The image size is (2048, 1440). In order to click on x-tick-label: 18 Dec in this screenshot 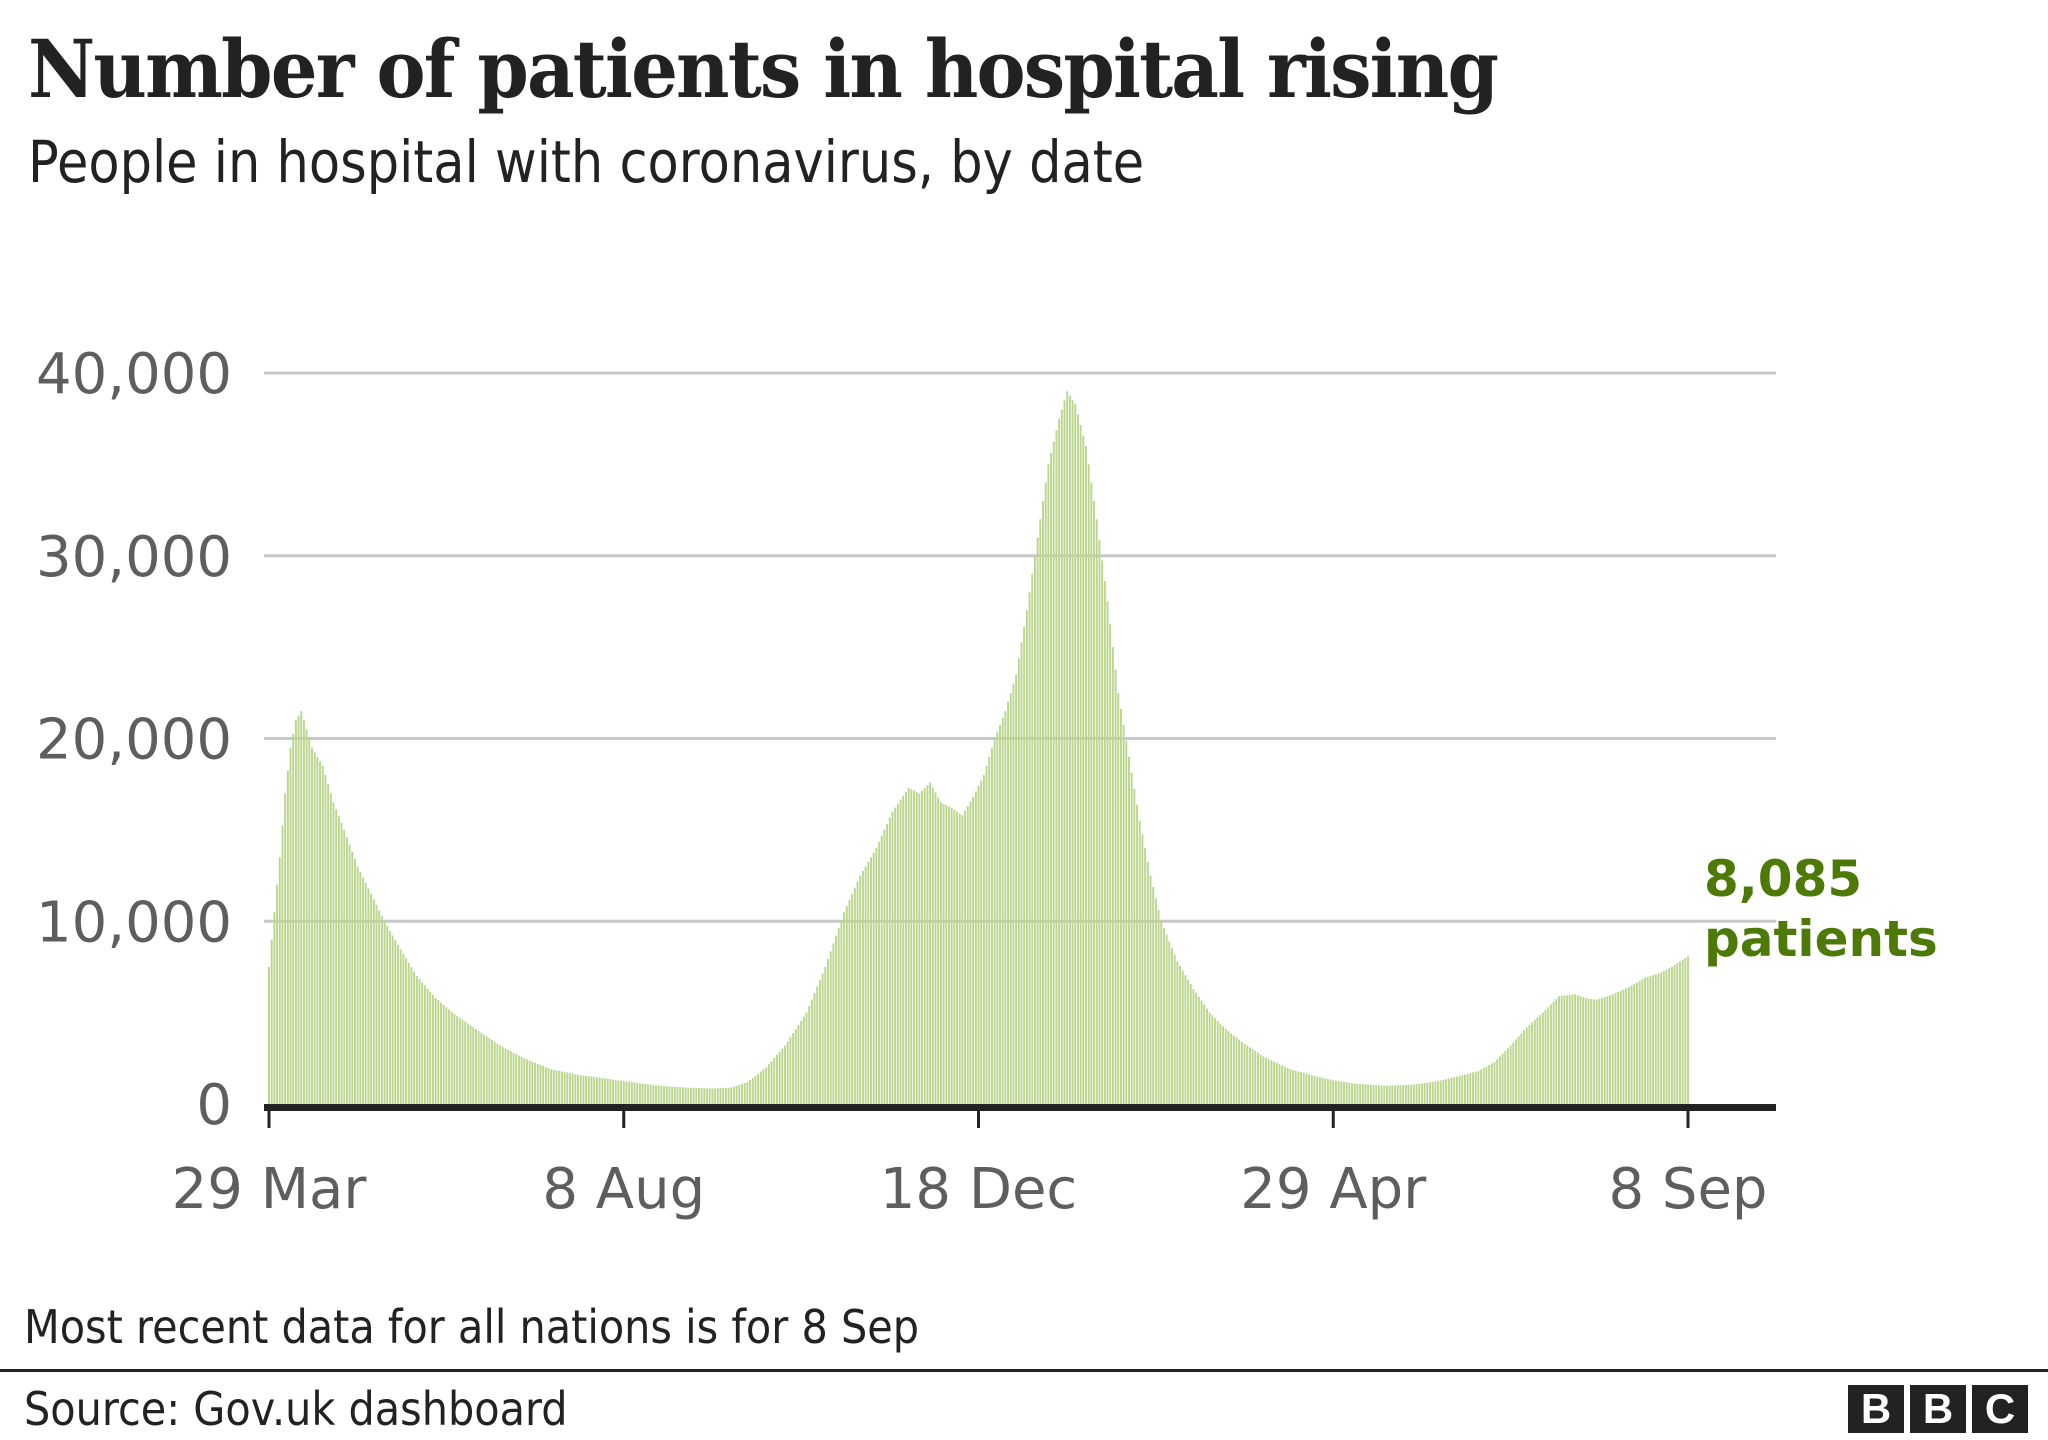, I will do `click(978, 1189)`.